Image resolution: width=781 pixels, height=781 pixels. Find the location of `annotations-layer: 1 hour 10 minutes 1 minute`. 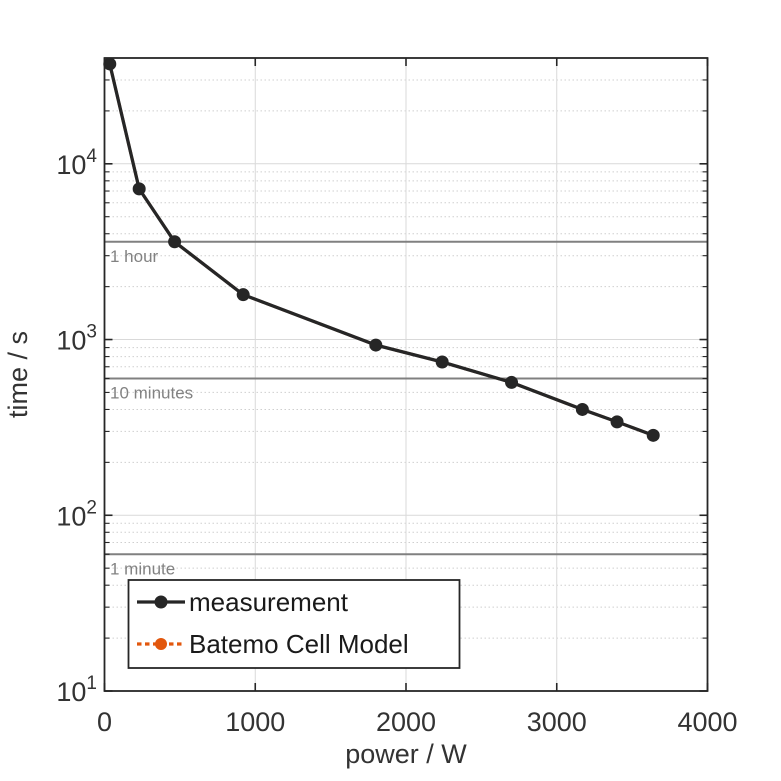

annotations-layer: 1 hour 10 minutes 1 minute is located at coordinates (151, 412).